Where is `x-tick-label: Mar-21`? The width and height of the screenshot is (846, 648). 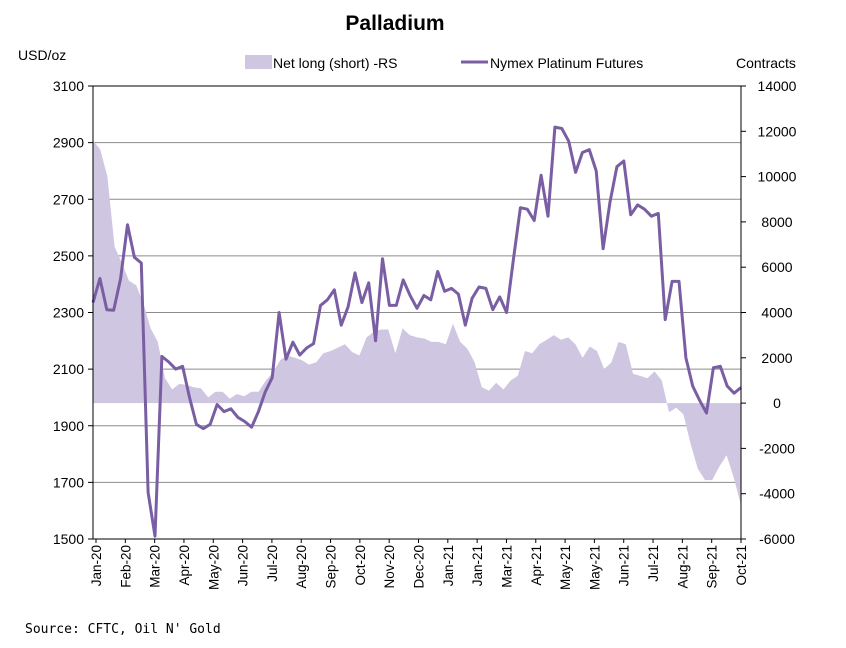
x-tick-label: Mar-21 is located at coordinates (507, 566).